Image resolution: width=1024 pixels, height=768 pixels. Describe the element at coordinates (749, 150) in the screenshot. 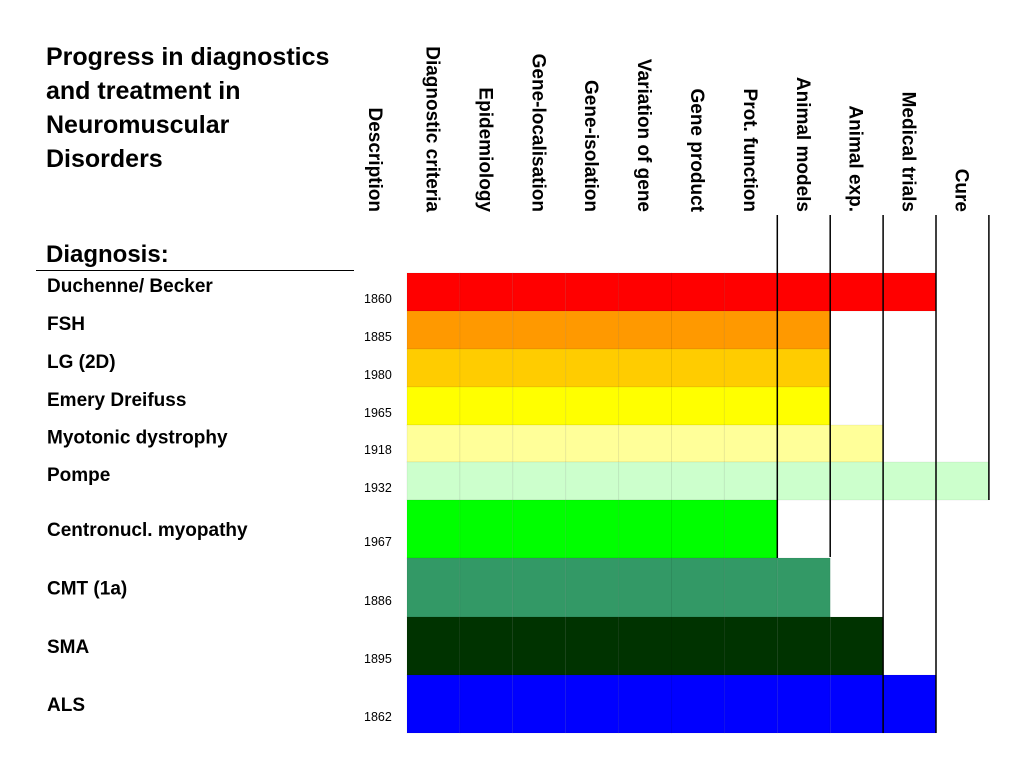

I see `stage-label-prot-function: Prot. function` at that location.